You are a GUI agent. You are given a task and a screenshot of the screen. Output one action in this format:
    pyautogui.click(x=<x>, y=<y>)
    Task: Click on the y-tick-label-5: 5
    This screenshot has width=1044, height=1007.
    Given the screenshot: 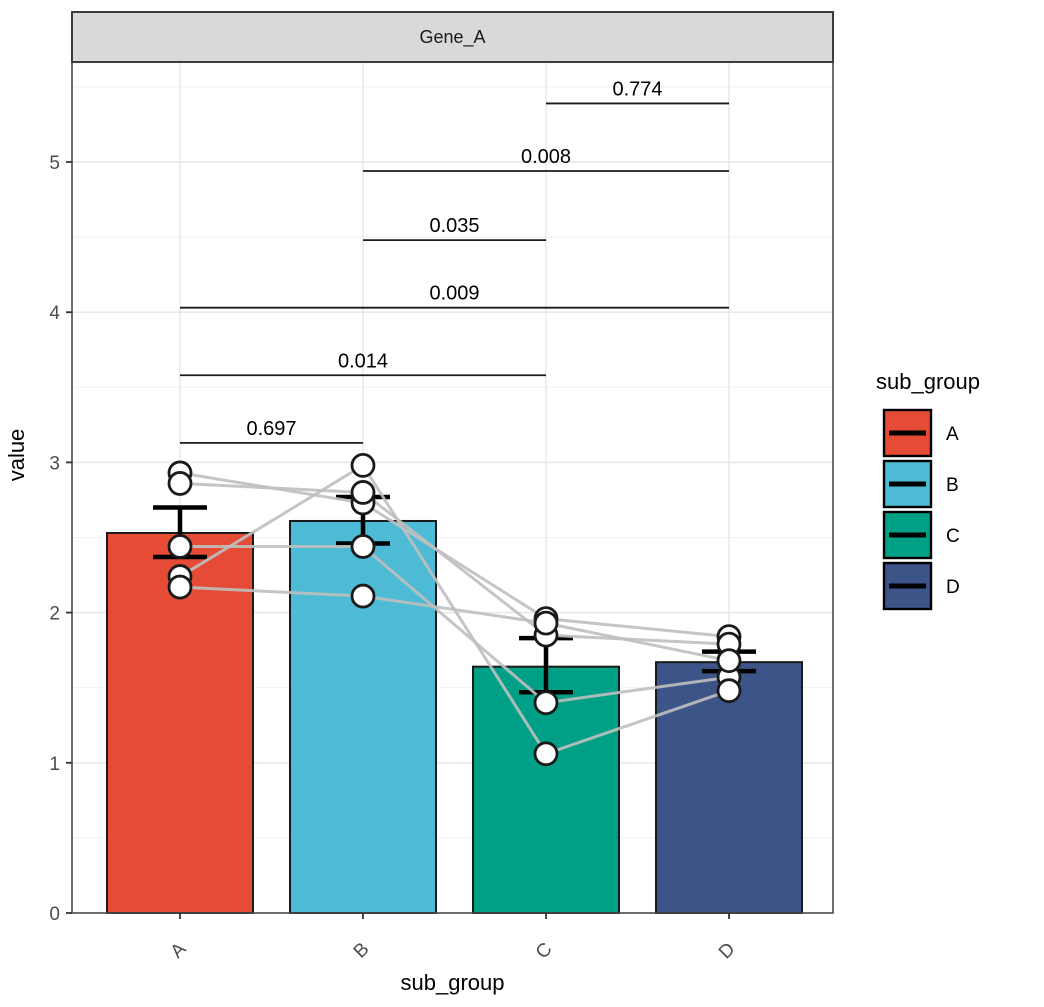 What is the action you would take?
    pyautogui.click(x=54, y=163)
    